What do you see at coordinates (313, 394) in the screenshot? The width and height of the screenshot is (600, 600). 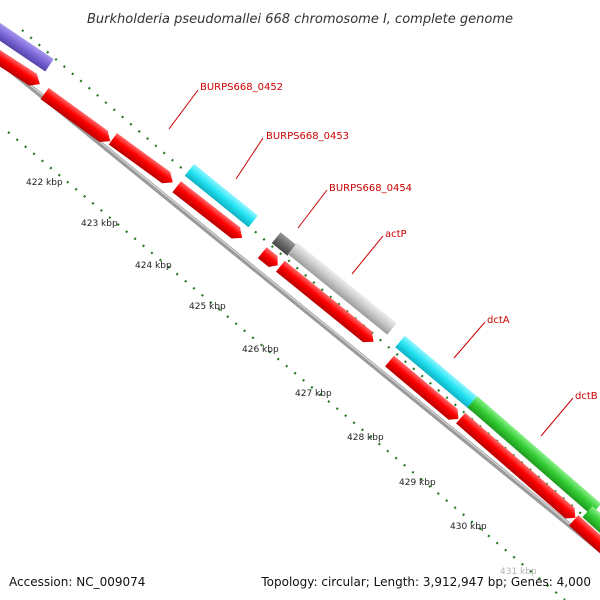 I see `tick-label: 427 kbp` at bounding box center [313, 394].